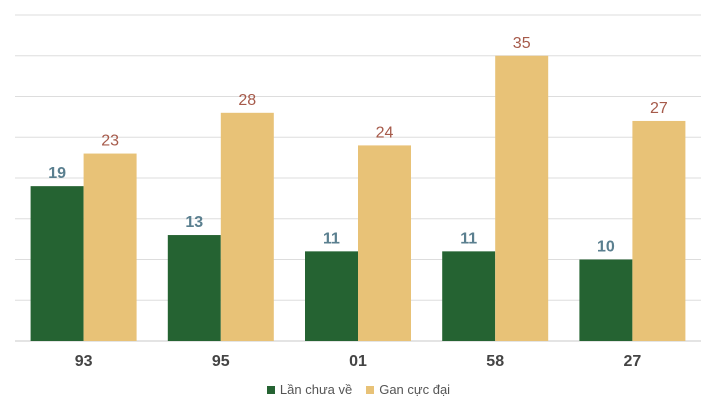  Describe the element at coordinates (495, 361) in the screenshot. I see `x-tick-label: 58` at that location.